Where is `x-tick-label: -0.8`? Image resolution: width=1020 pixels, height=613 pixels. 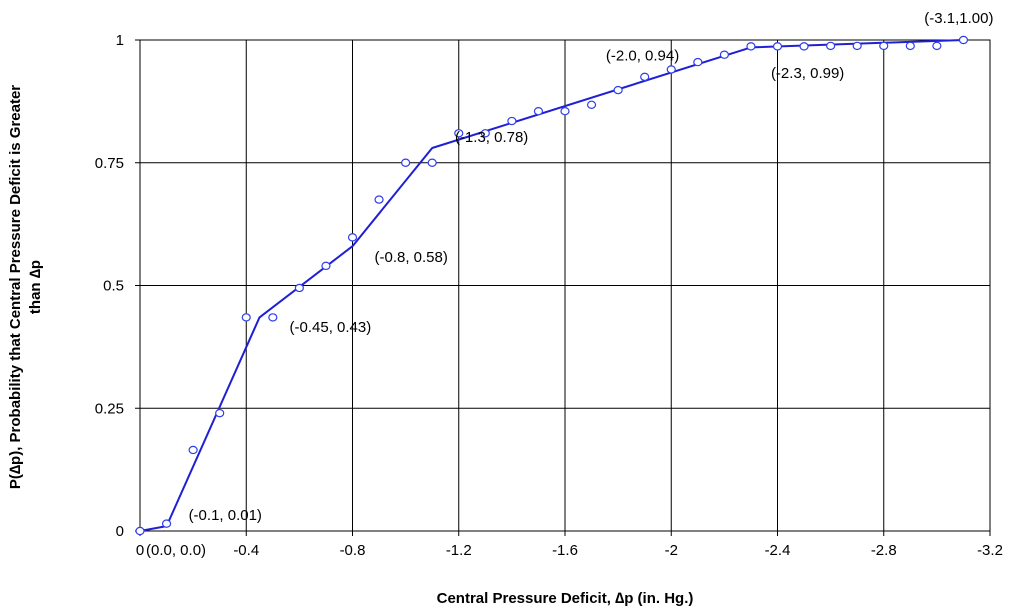 x-tick-label: -0.8 is located at coordinates (353, 550).